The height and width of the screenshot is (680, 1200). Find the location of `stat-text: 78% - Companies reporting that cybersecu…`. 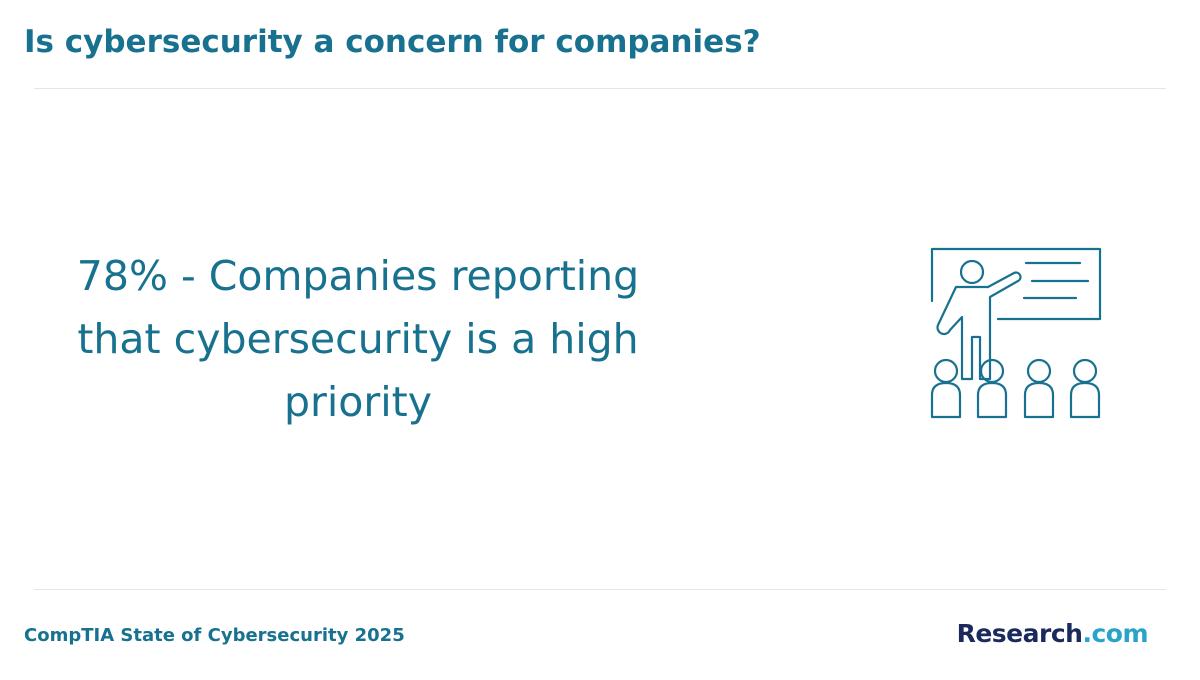

stat-text: 78% - Companies reporting that cybersecu… is located at coordinates (358, 339).